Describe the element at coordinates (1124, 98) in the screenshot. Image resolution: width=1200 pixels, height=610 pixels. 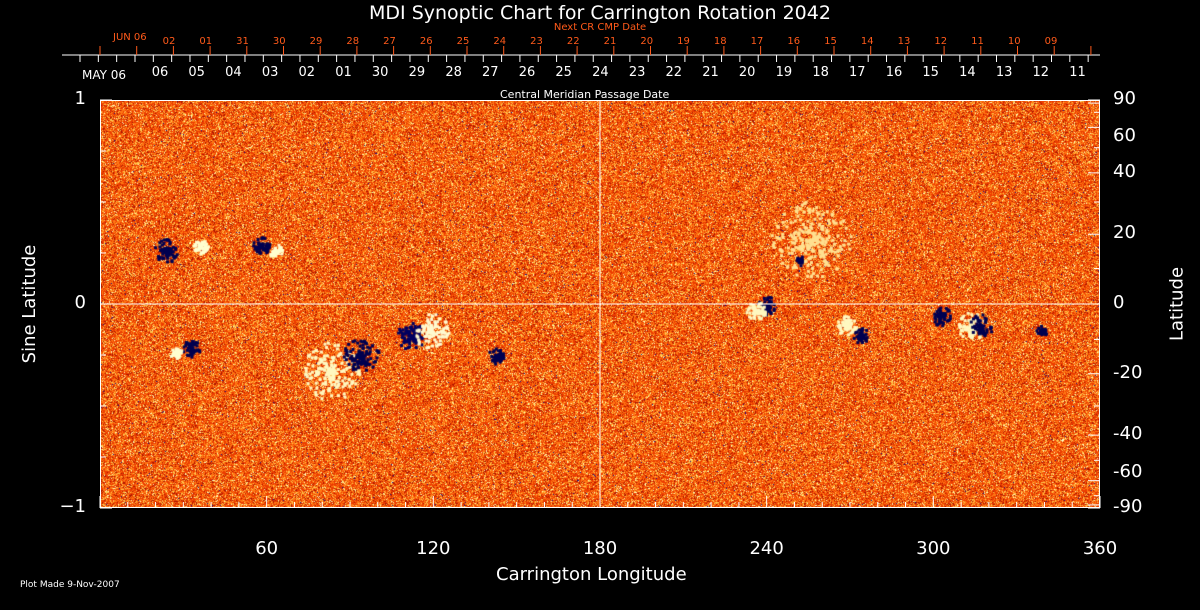
I see `y2-tick-label: 90` at that location.